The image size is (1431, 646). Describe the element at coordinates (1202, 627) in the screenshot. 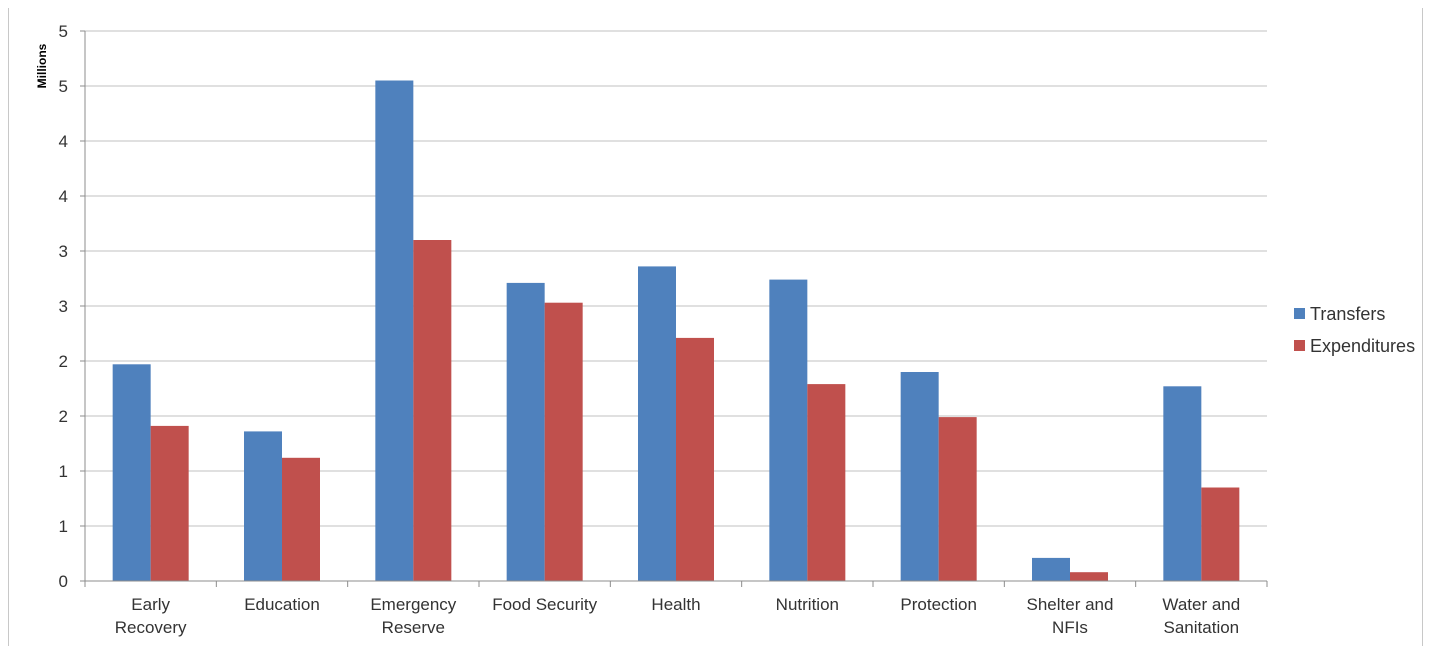

I see `x-category-label-line: Sanitation` at that location.